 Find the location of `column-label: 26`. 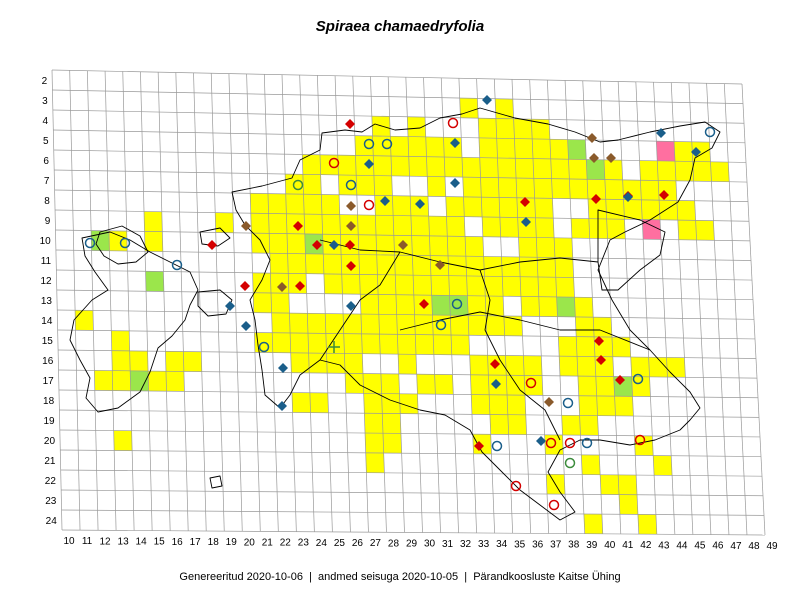

column-label: 26 is located at coordinates (358, 543).